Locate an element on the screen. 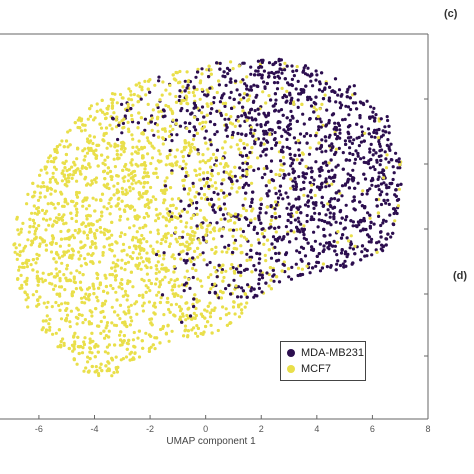  legend-marker-mcf is located at coordinates (291, 369).